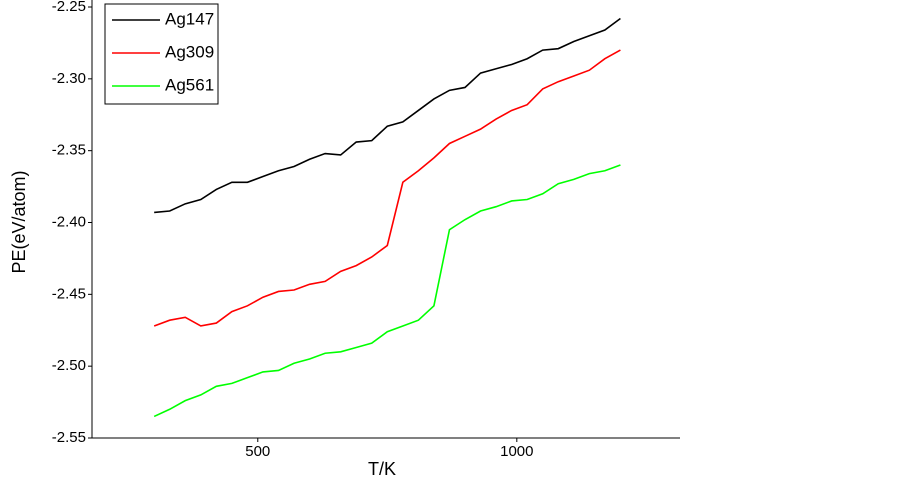 This screenshot has height=482, width=903. Describe the element at coordinates (69, 437) in the screenshot. I see `y-tick-label: -2.55` at that location.